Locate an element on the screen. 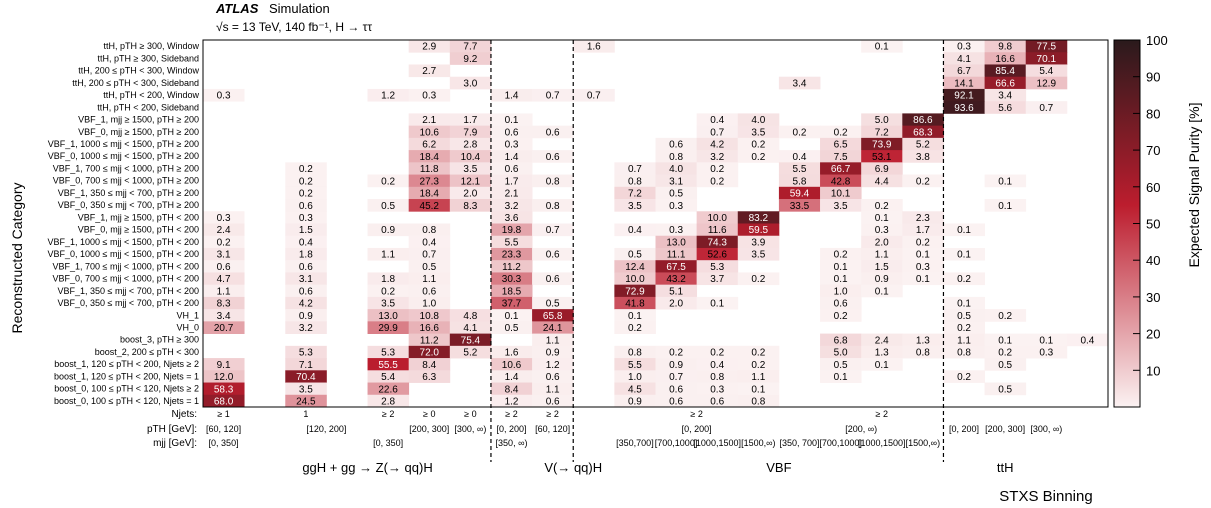 The image size is (1211, 508). cell-value-label: 12.9 is located at coordinates (1047, 83).